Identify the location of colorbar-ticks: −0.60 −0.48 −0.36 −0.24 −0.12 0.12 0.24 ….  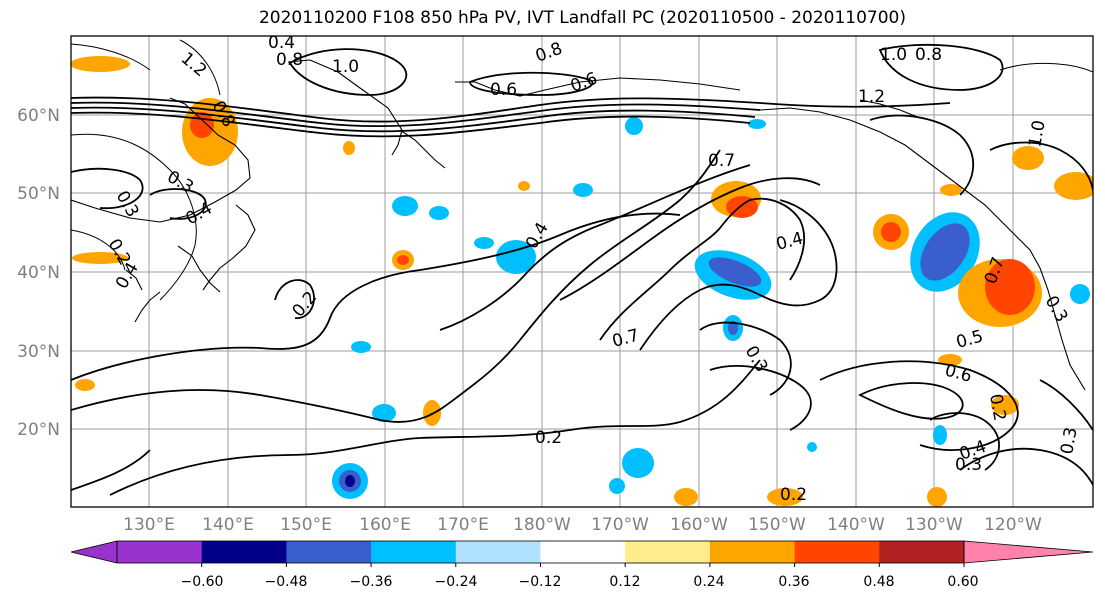
(580, 582).